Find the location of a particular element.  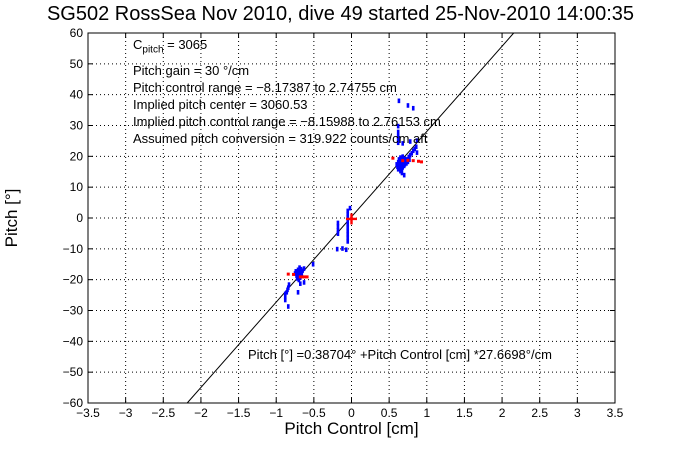

y-tick-label: −60 is located at coordinates (73, 403).